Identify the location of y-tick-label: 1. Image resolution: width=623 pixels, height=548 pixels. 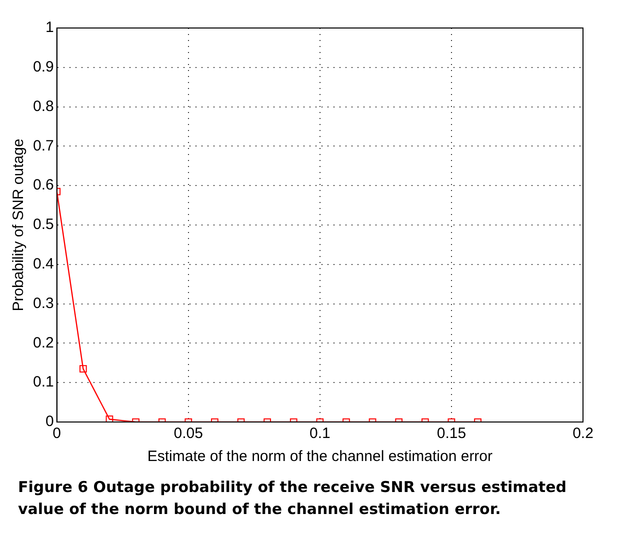
(50, 27).